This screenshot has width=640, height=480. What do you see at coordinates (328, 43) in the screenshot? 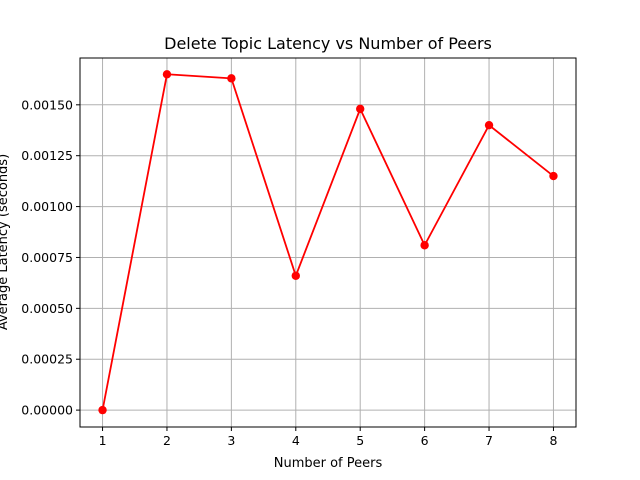
I see `chart-title: Delete Topic Latency vs Number of Peers` at bounding box center [328, 43].